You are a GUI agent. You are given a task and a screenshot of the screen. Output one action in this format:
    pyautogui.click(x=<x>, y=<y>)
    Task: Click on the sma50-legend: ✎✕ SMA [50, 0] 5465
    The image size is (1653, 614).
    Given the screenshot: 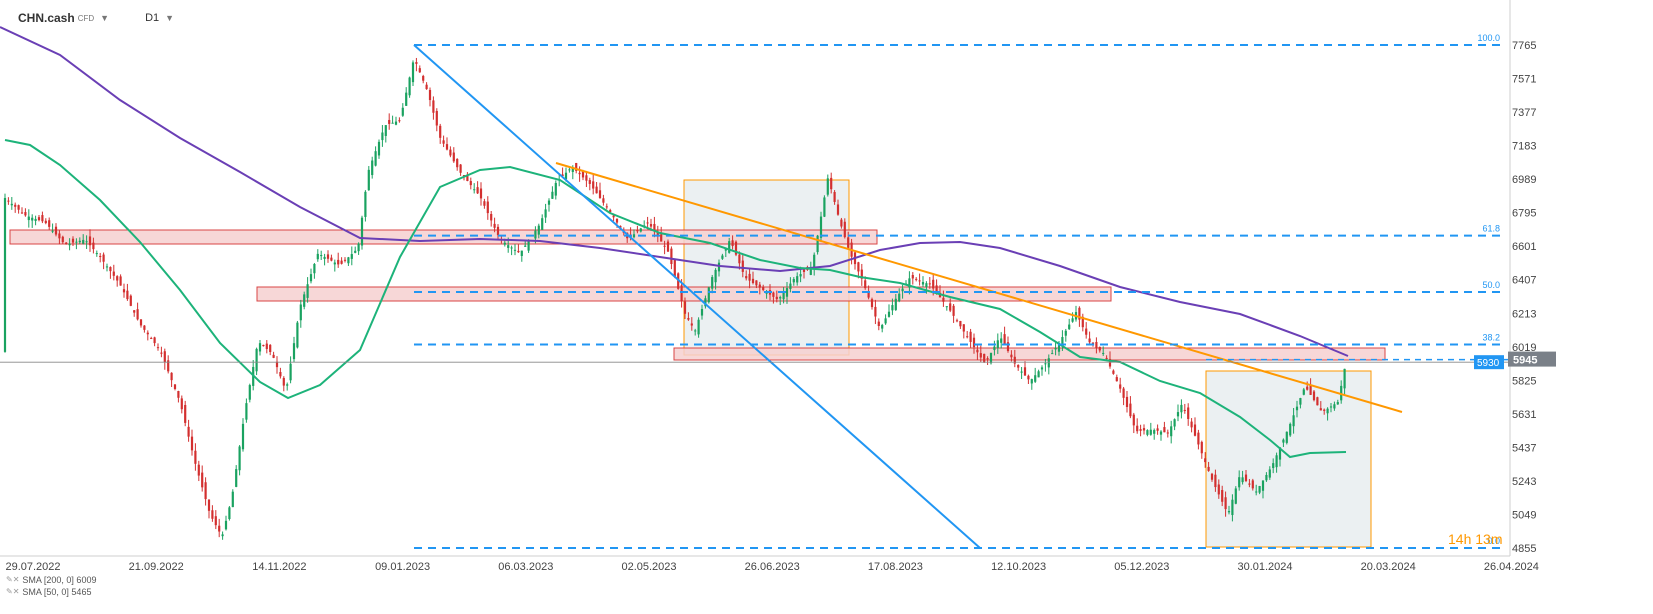 What is the action you would take?
    pyautogui.click(x=51, y=592)
    